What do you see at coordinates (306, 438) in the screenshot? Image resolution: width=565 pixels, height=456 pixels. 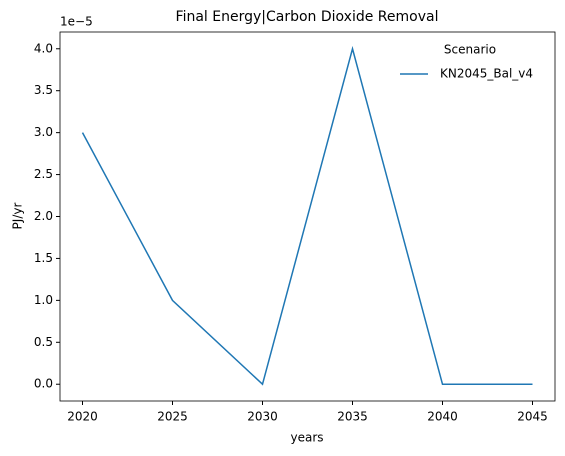 I see `x-axis-label: years` at bounding box center [306, 438].